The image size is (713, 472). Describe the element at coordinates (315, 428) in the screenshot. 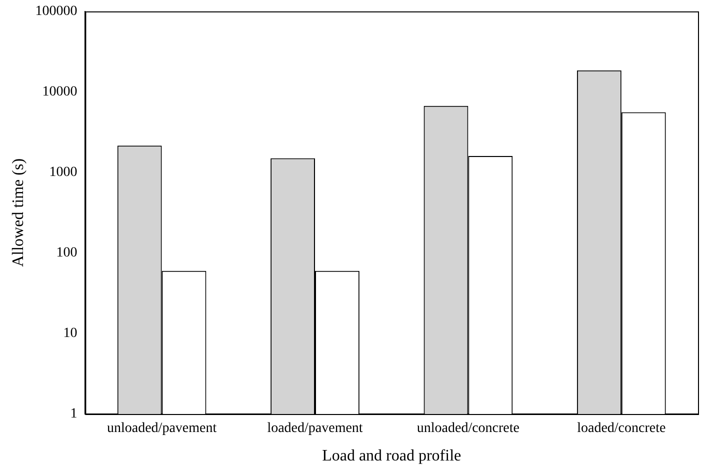

I see `x-tick-label: loaded/pavement` at that location.